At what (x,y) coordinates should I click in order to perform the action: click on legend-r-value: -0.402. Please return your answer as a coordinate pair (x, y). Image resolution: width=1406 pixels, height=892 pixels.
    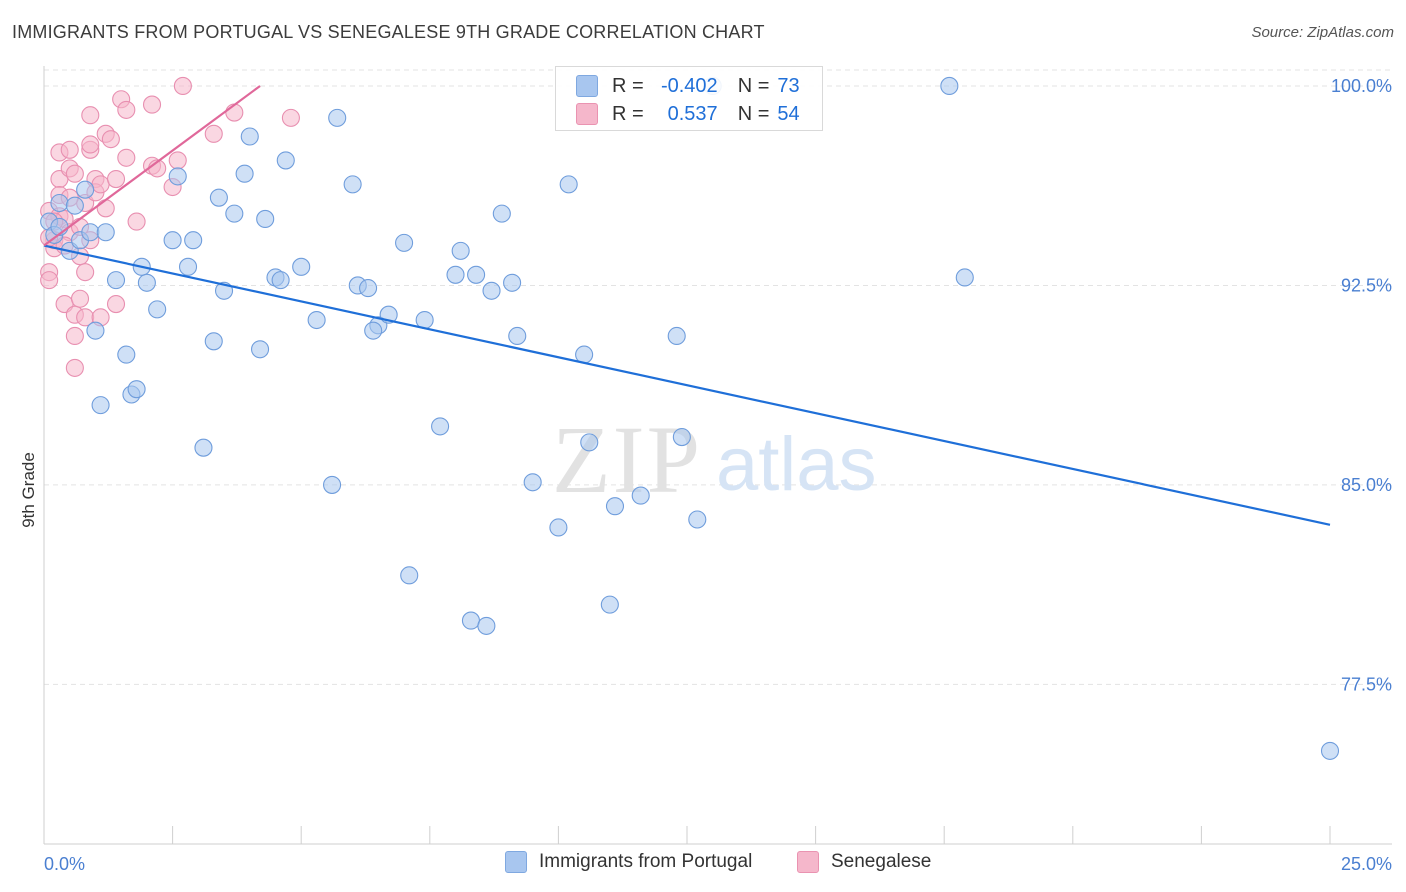
    Looking at the image, I should click on (689, 85).